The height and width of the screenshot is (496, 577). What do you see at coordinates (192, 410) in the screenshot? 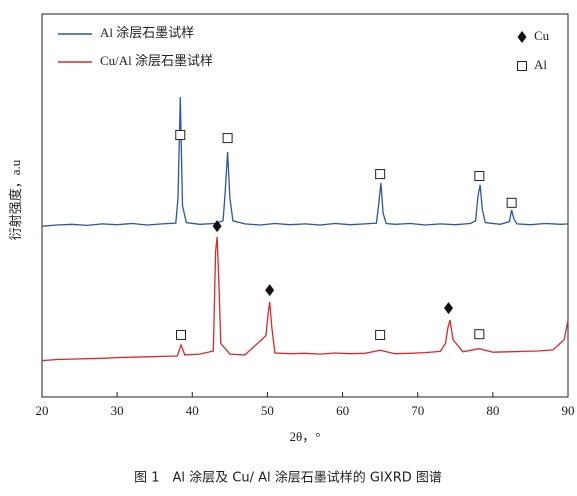
I see `x-tick-label: 40` at bounding box center [192, 410].